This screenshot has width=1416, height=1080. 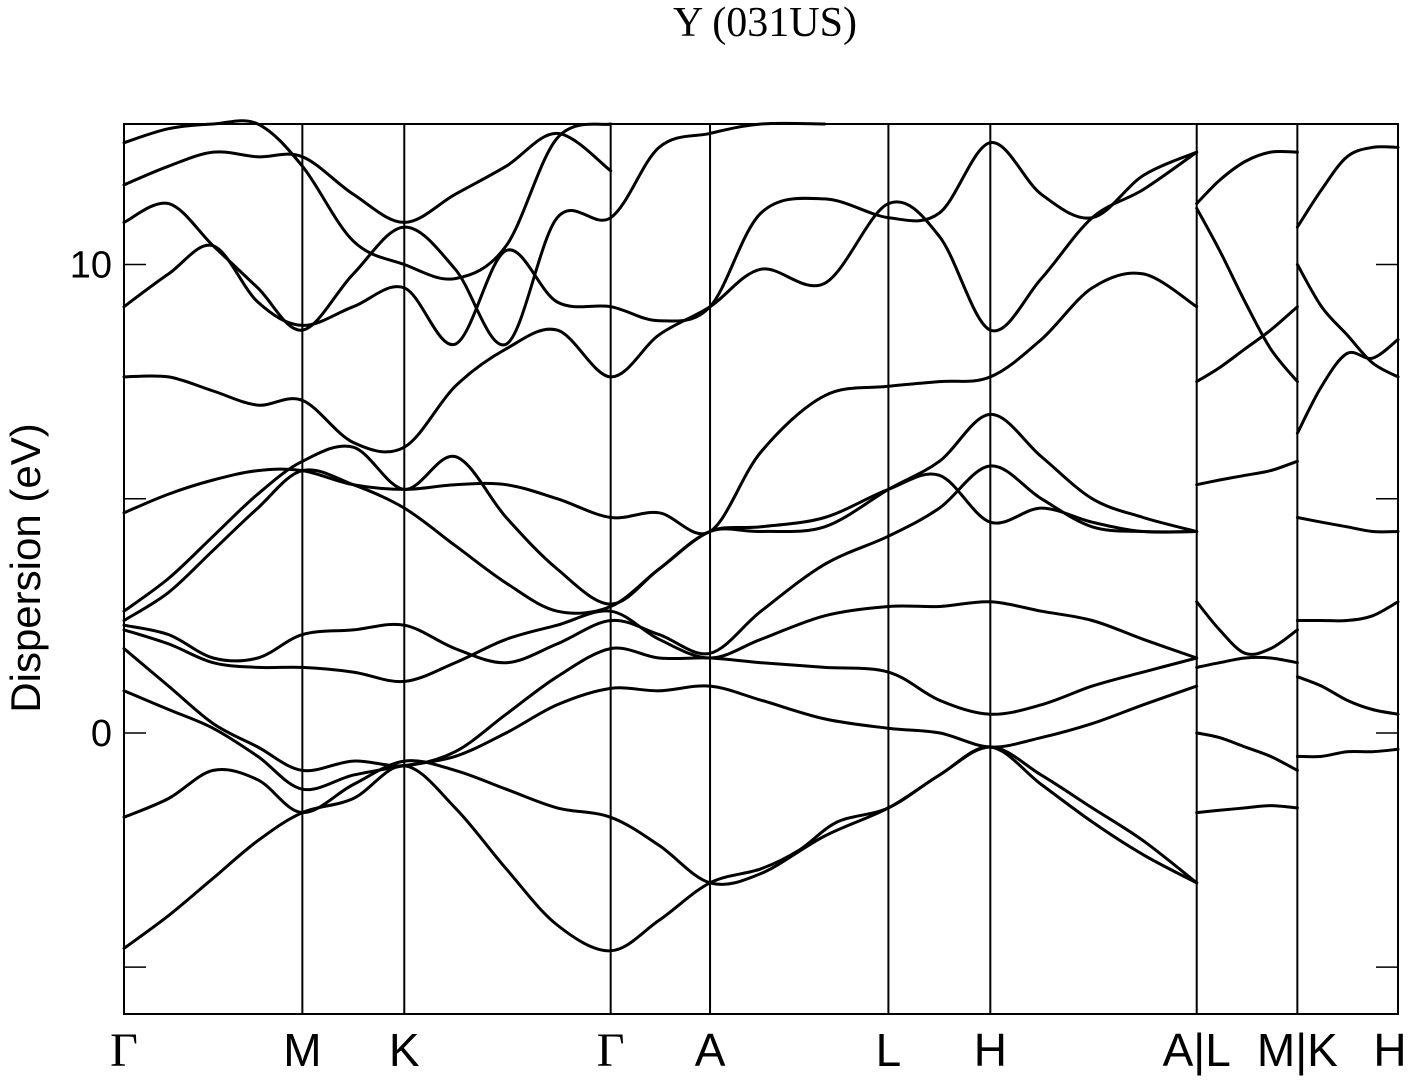 I want to click on k-point-label: L, so click(x=889, y=1050).